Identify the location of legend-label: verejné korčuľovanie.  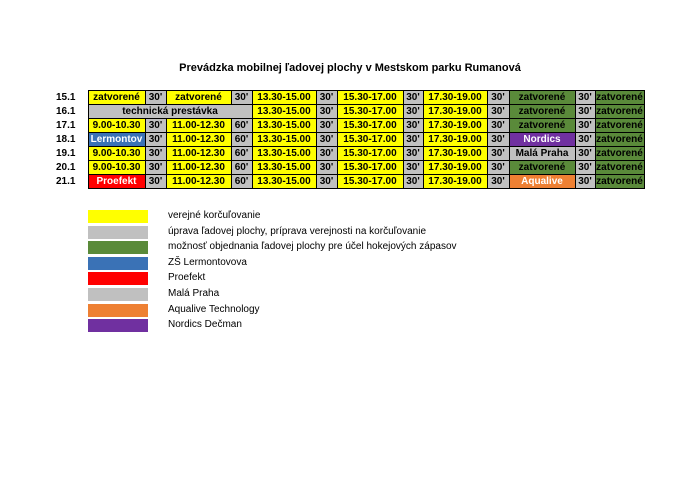
(214, 215).